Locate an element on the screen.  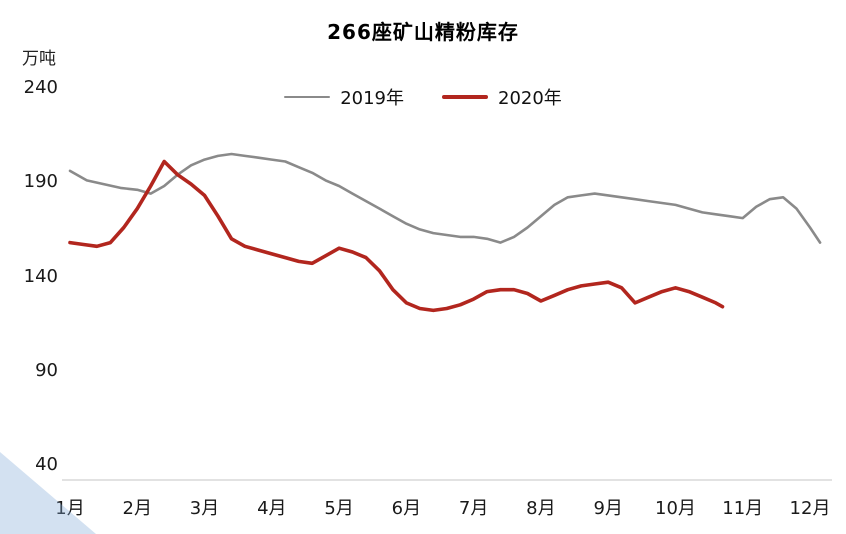
x-tick-label: 5月 is located at coordinates (339, 508).